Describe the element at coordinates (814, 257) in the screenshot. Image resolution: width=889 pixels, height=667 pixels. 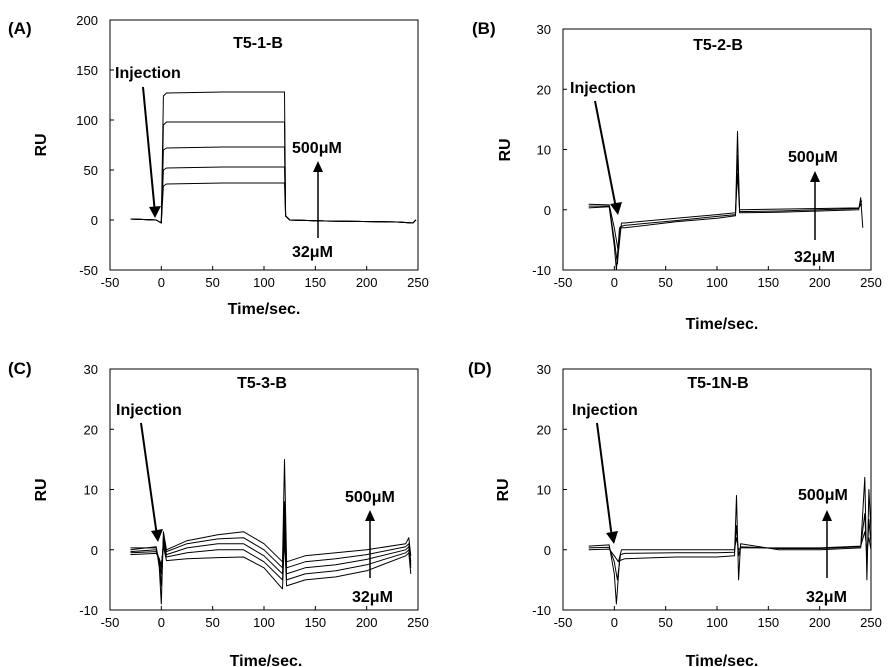
I see `panel-b-low-conc-label: 32μM` at that location.